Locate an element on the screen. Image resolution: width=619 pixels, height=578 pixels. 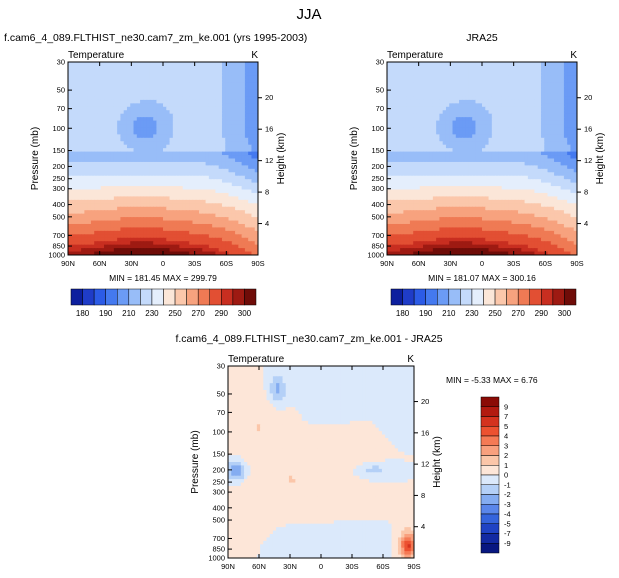
subtitle-right: K is located at coordinates (573, 55).